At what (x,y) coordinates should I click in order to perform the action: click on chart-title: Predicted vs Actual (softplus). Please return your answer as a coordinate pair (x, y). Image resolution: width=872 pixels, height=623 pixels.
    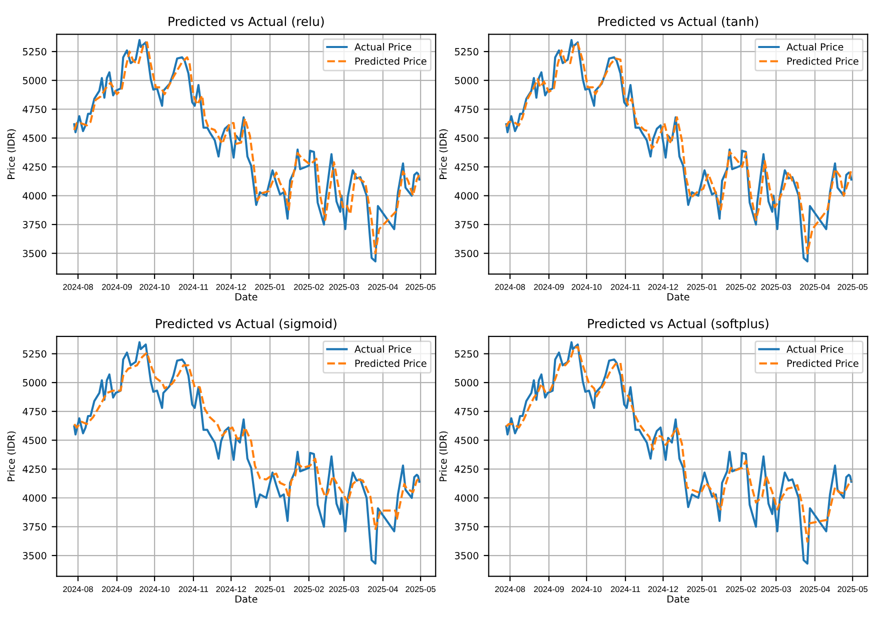
    Looking at the image, I should click on (678, 324).